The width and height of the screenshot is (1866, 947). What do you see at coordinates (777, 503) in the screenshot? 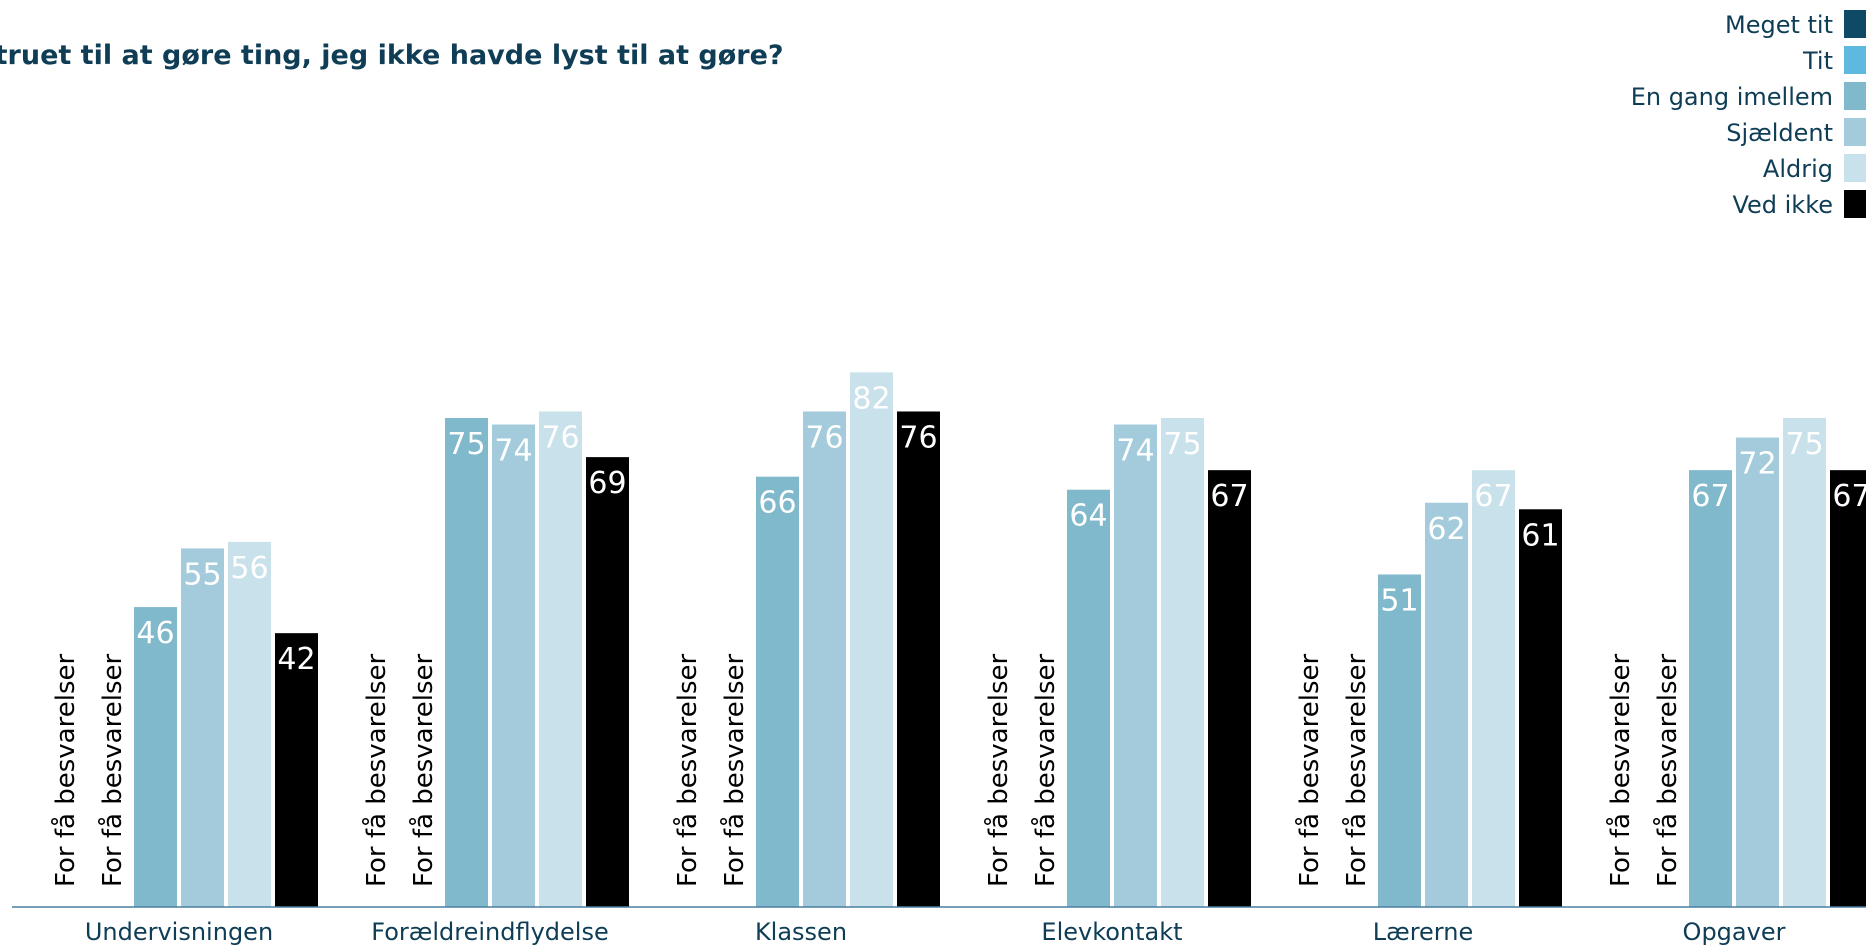
I see `bar-value-label: 66` at bounding box center [777, 503].